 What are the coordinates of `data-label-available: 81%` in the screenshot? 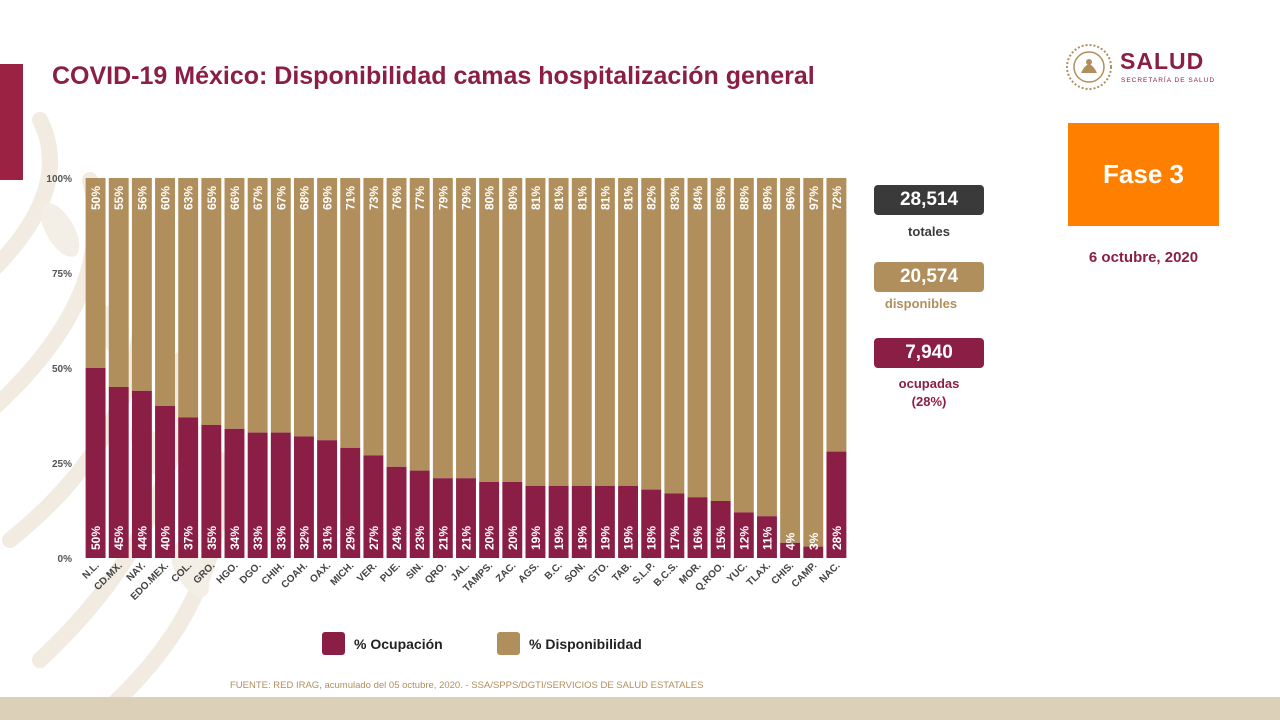 It's located at (629, 198).